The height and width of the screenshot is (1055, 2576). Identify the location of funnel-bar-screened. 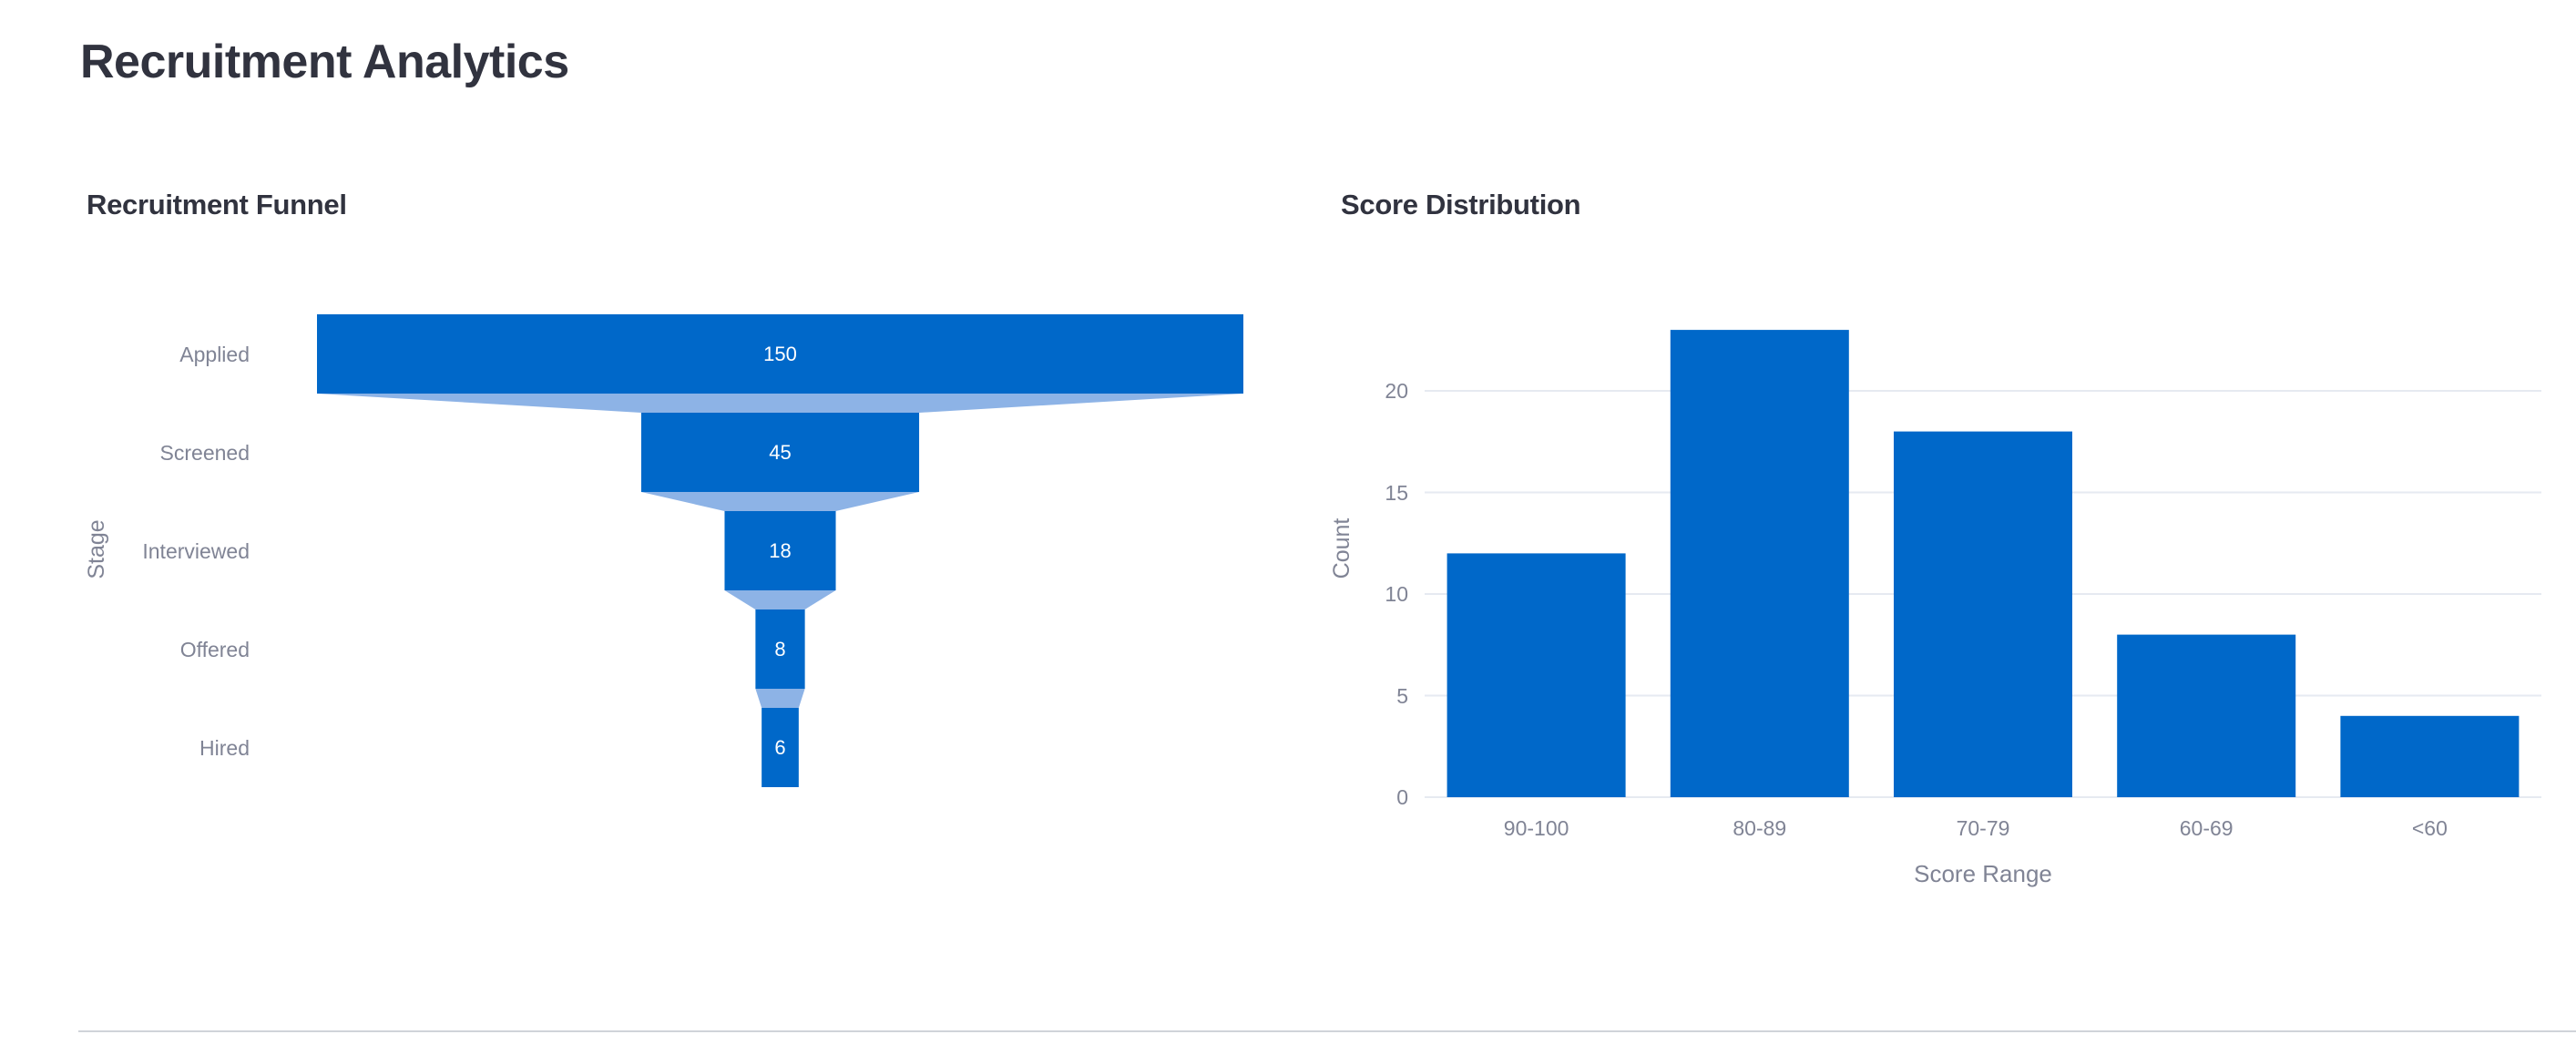
(780, 452).